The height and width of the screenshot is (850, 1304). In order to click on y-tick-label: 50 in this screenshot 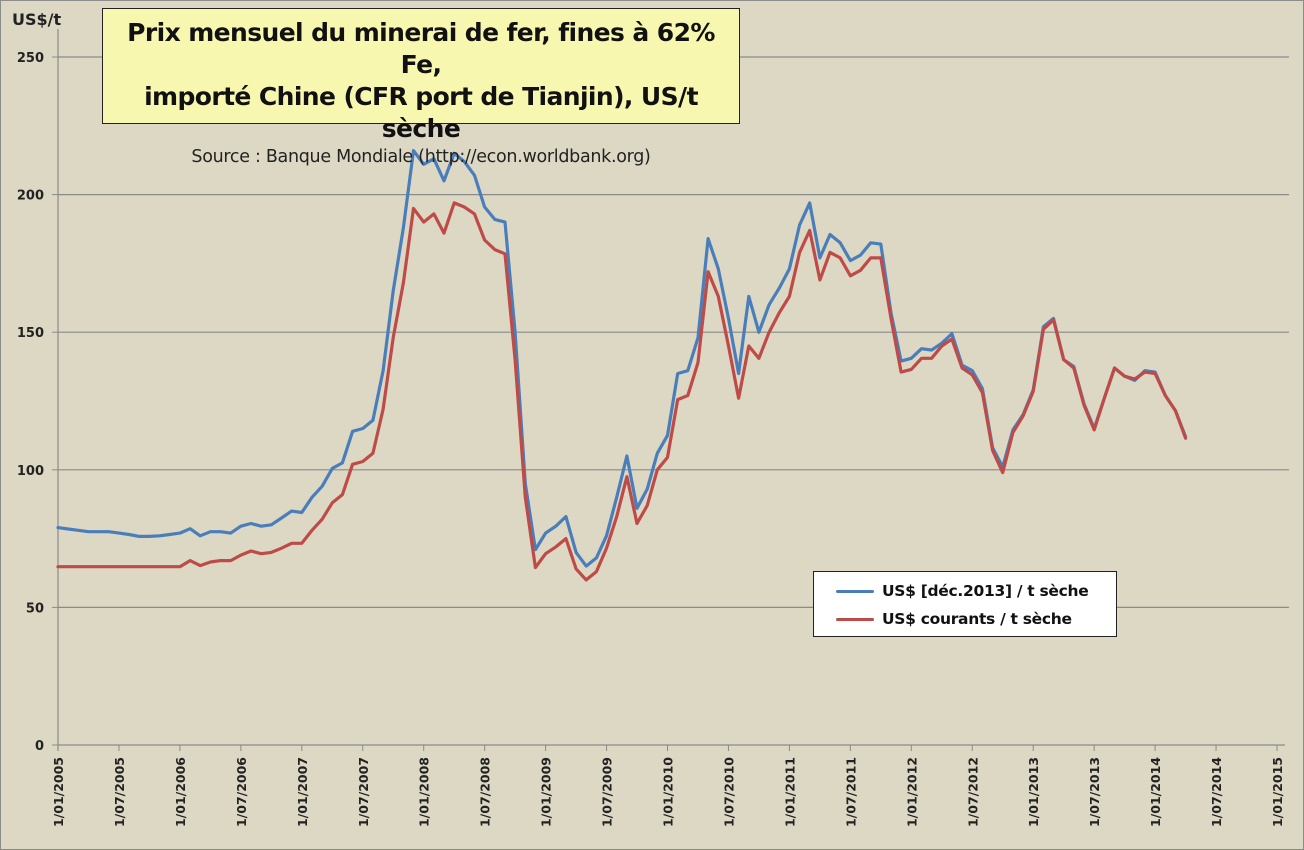, I will do `click(35, 608)`.